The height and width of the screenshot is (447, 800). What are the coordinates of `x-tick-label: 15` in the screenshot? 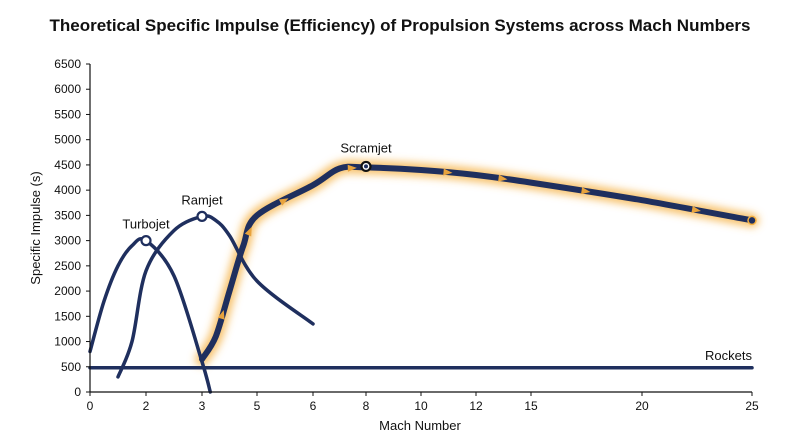 It's located at (531, 406).